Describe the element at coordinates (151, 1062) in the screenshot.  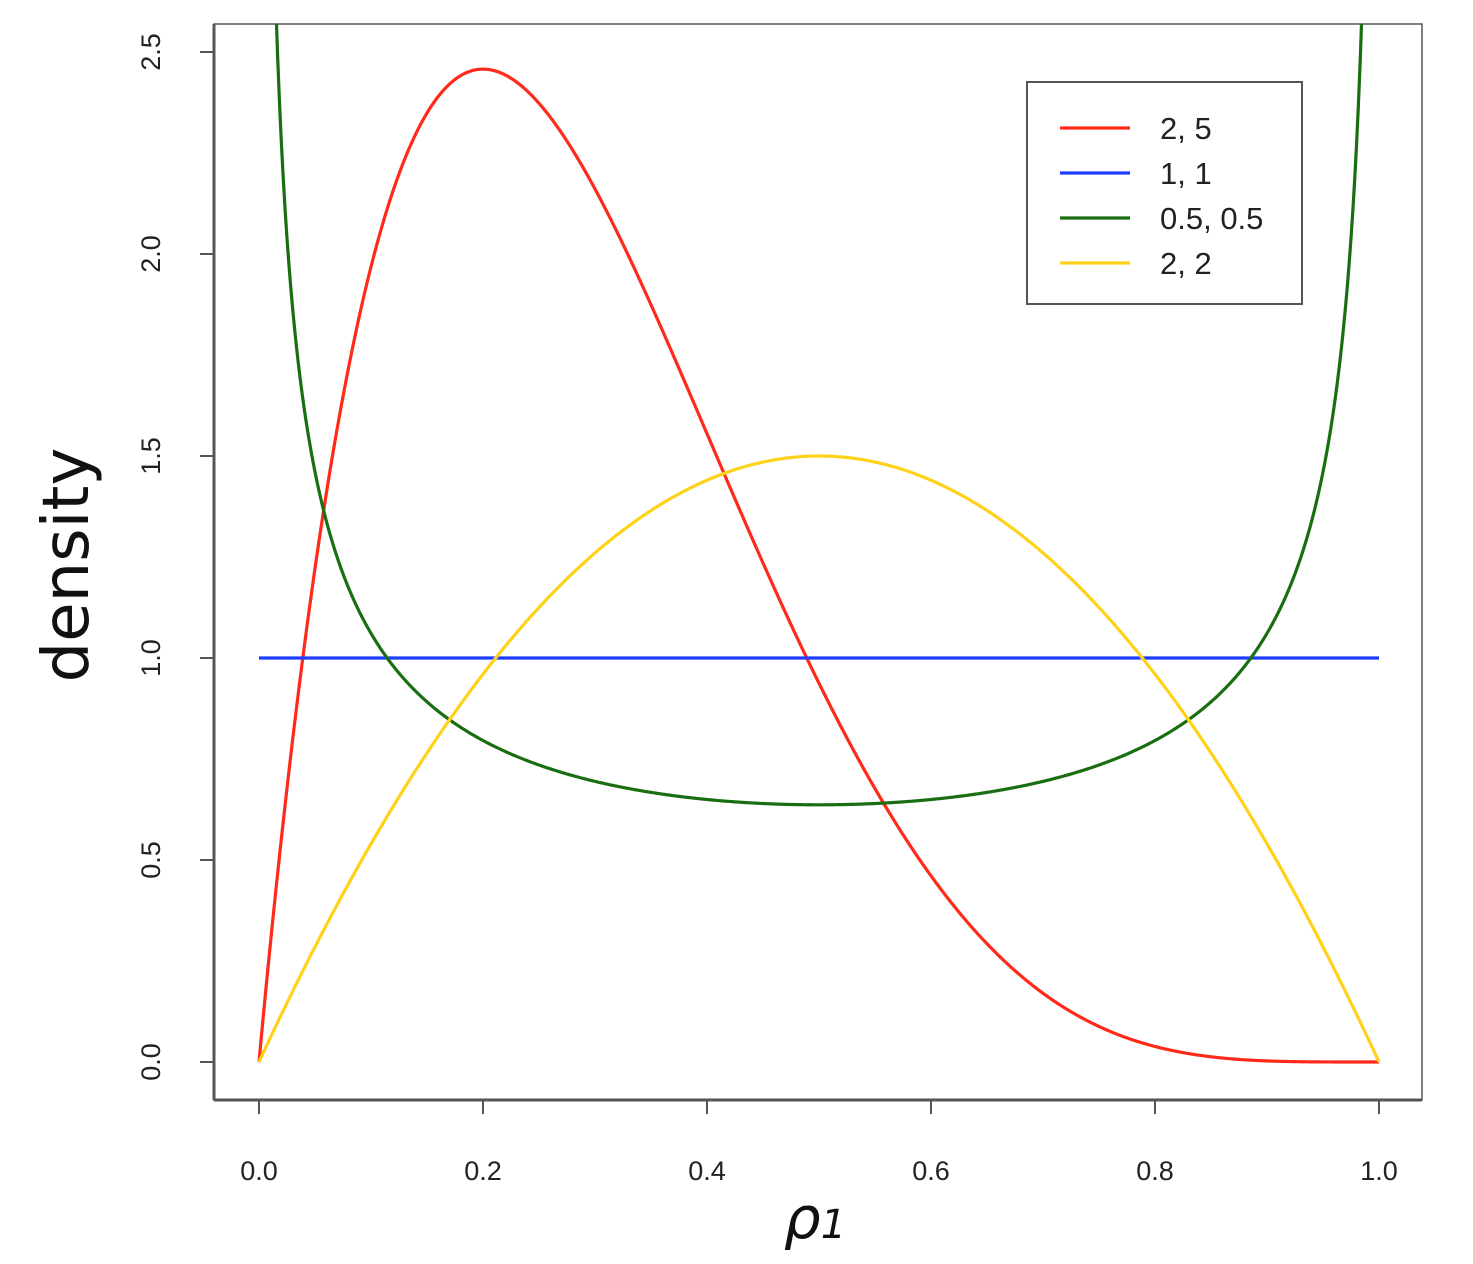
I see `y-tick-label: 0.0` at that location.